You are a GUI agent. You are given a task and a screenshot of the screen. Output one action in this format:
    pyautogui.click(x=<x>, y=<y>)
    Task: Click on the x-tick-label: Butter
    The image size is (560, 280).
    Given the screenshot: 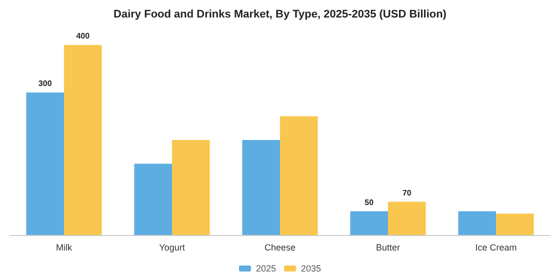 What is the action you would take?
    pyautogui.click(x=388, y=247)
    